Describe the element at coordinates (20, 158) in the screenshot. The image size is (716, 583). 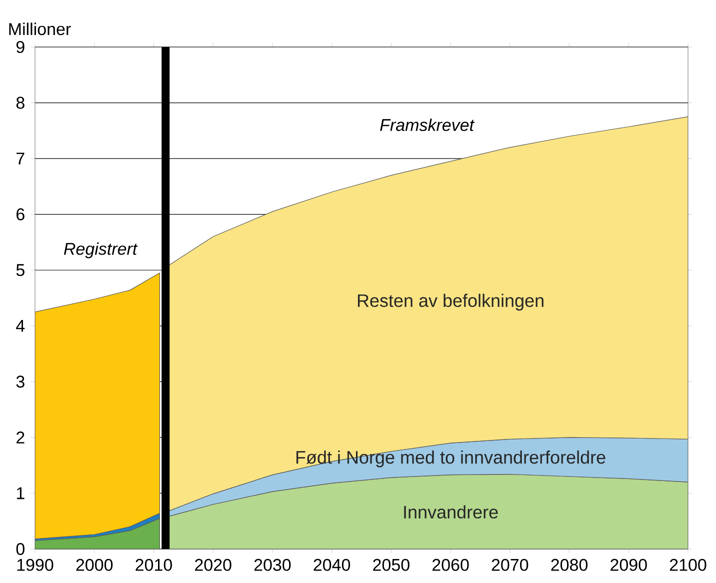
I see `y-tick-label: 7` at that location.